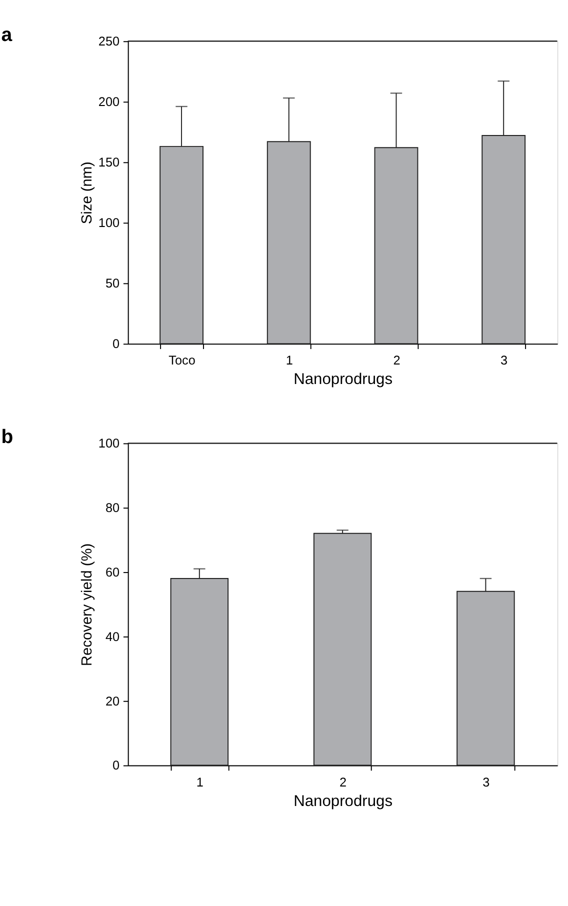  What do you see at coordinates (109, 102) in the screenshot?
I see `y-tick-label: 200` at bounding box center [109, 102].